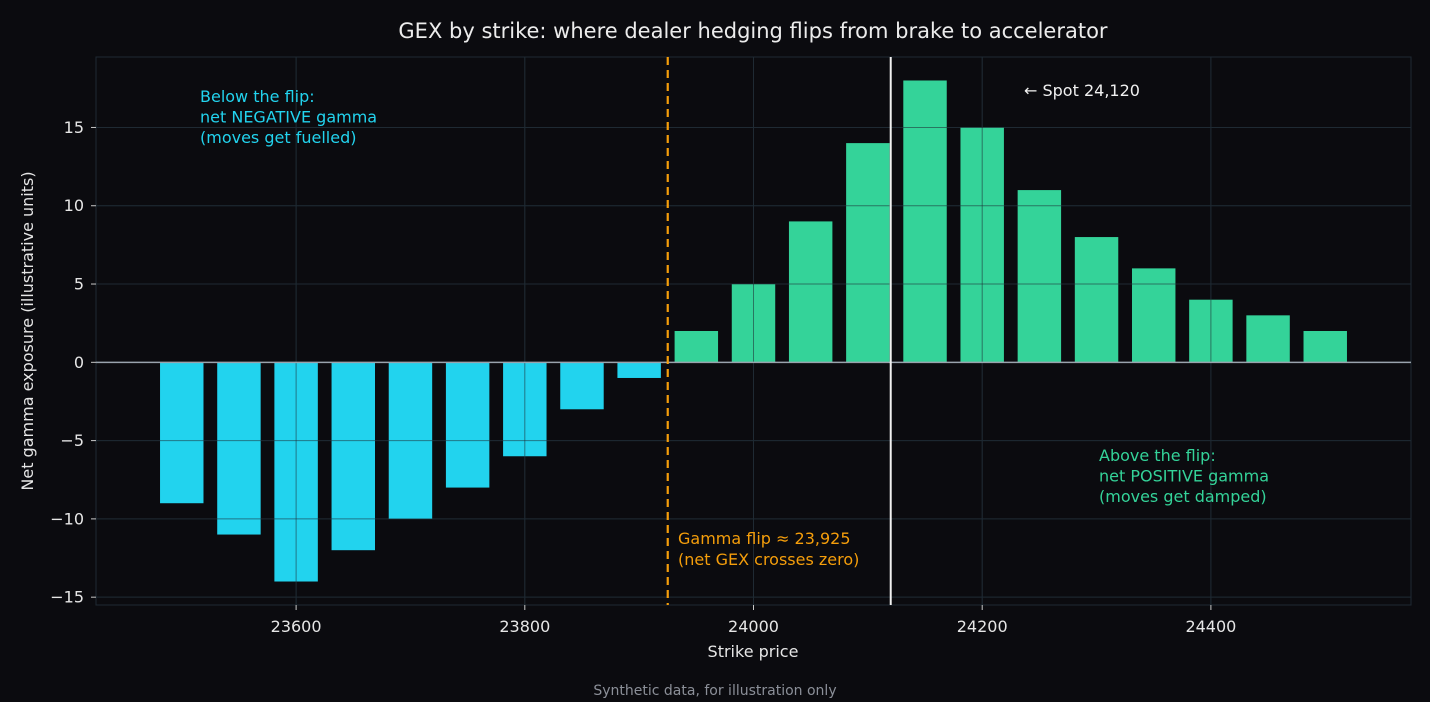 The image size is (1430, 702). What do you see at coordinates (753, 626) in the screenshot?
I see `x-tick-label: 24000` at bounding box center [753, 626].